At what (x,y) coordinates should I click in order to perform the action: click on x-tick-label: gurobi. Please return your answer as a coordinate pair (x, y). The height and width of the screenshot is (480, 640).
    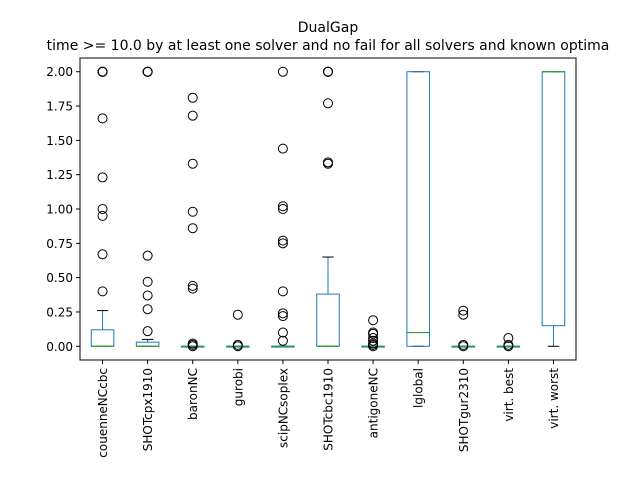
    Looking at the image, I should click on (238, 387).